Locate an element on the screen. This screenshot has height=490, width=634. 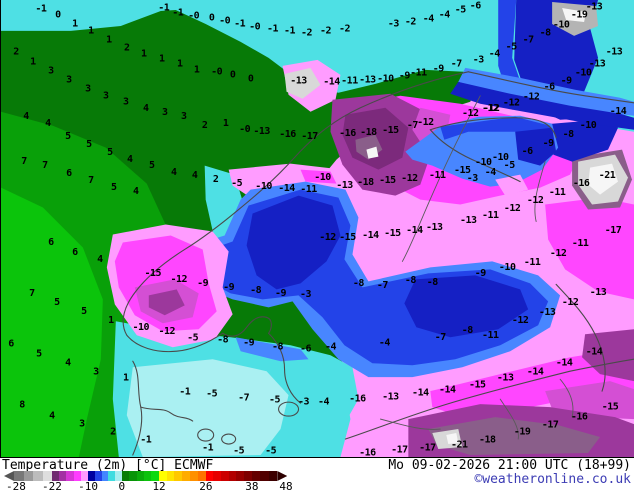
map-datetime: Mo 09-02-2026 21:00 UTC (18+99) is located at coordinates (509, 465).